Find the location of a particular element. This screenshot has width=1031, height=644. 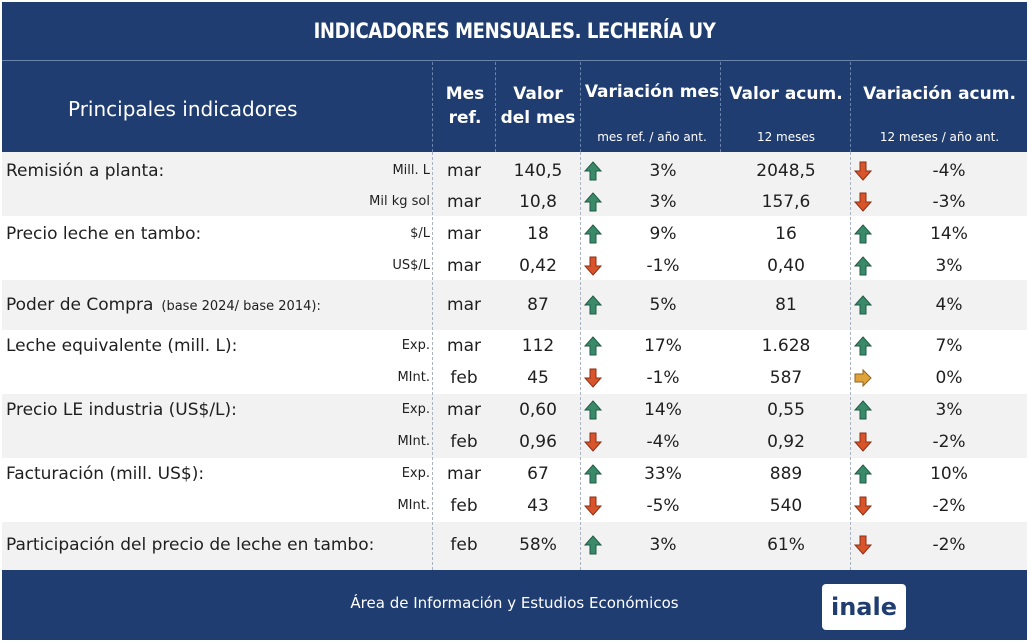

cell-valor-mes: 112 is located at coordinates (538, 346).